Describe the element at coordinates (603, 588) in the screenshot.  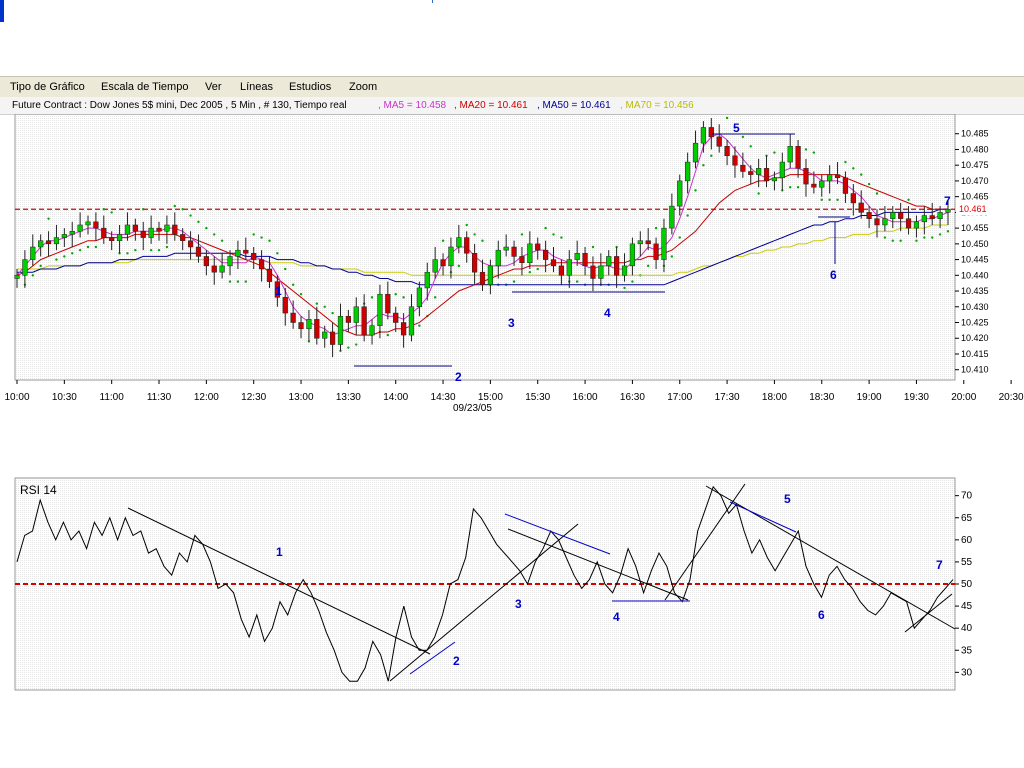
I see `rsi-blue-lines` at that location.